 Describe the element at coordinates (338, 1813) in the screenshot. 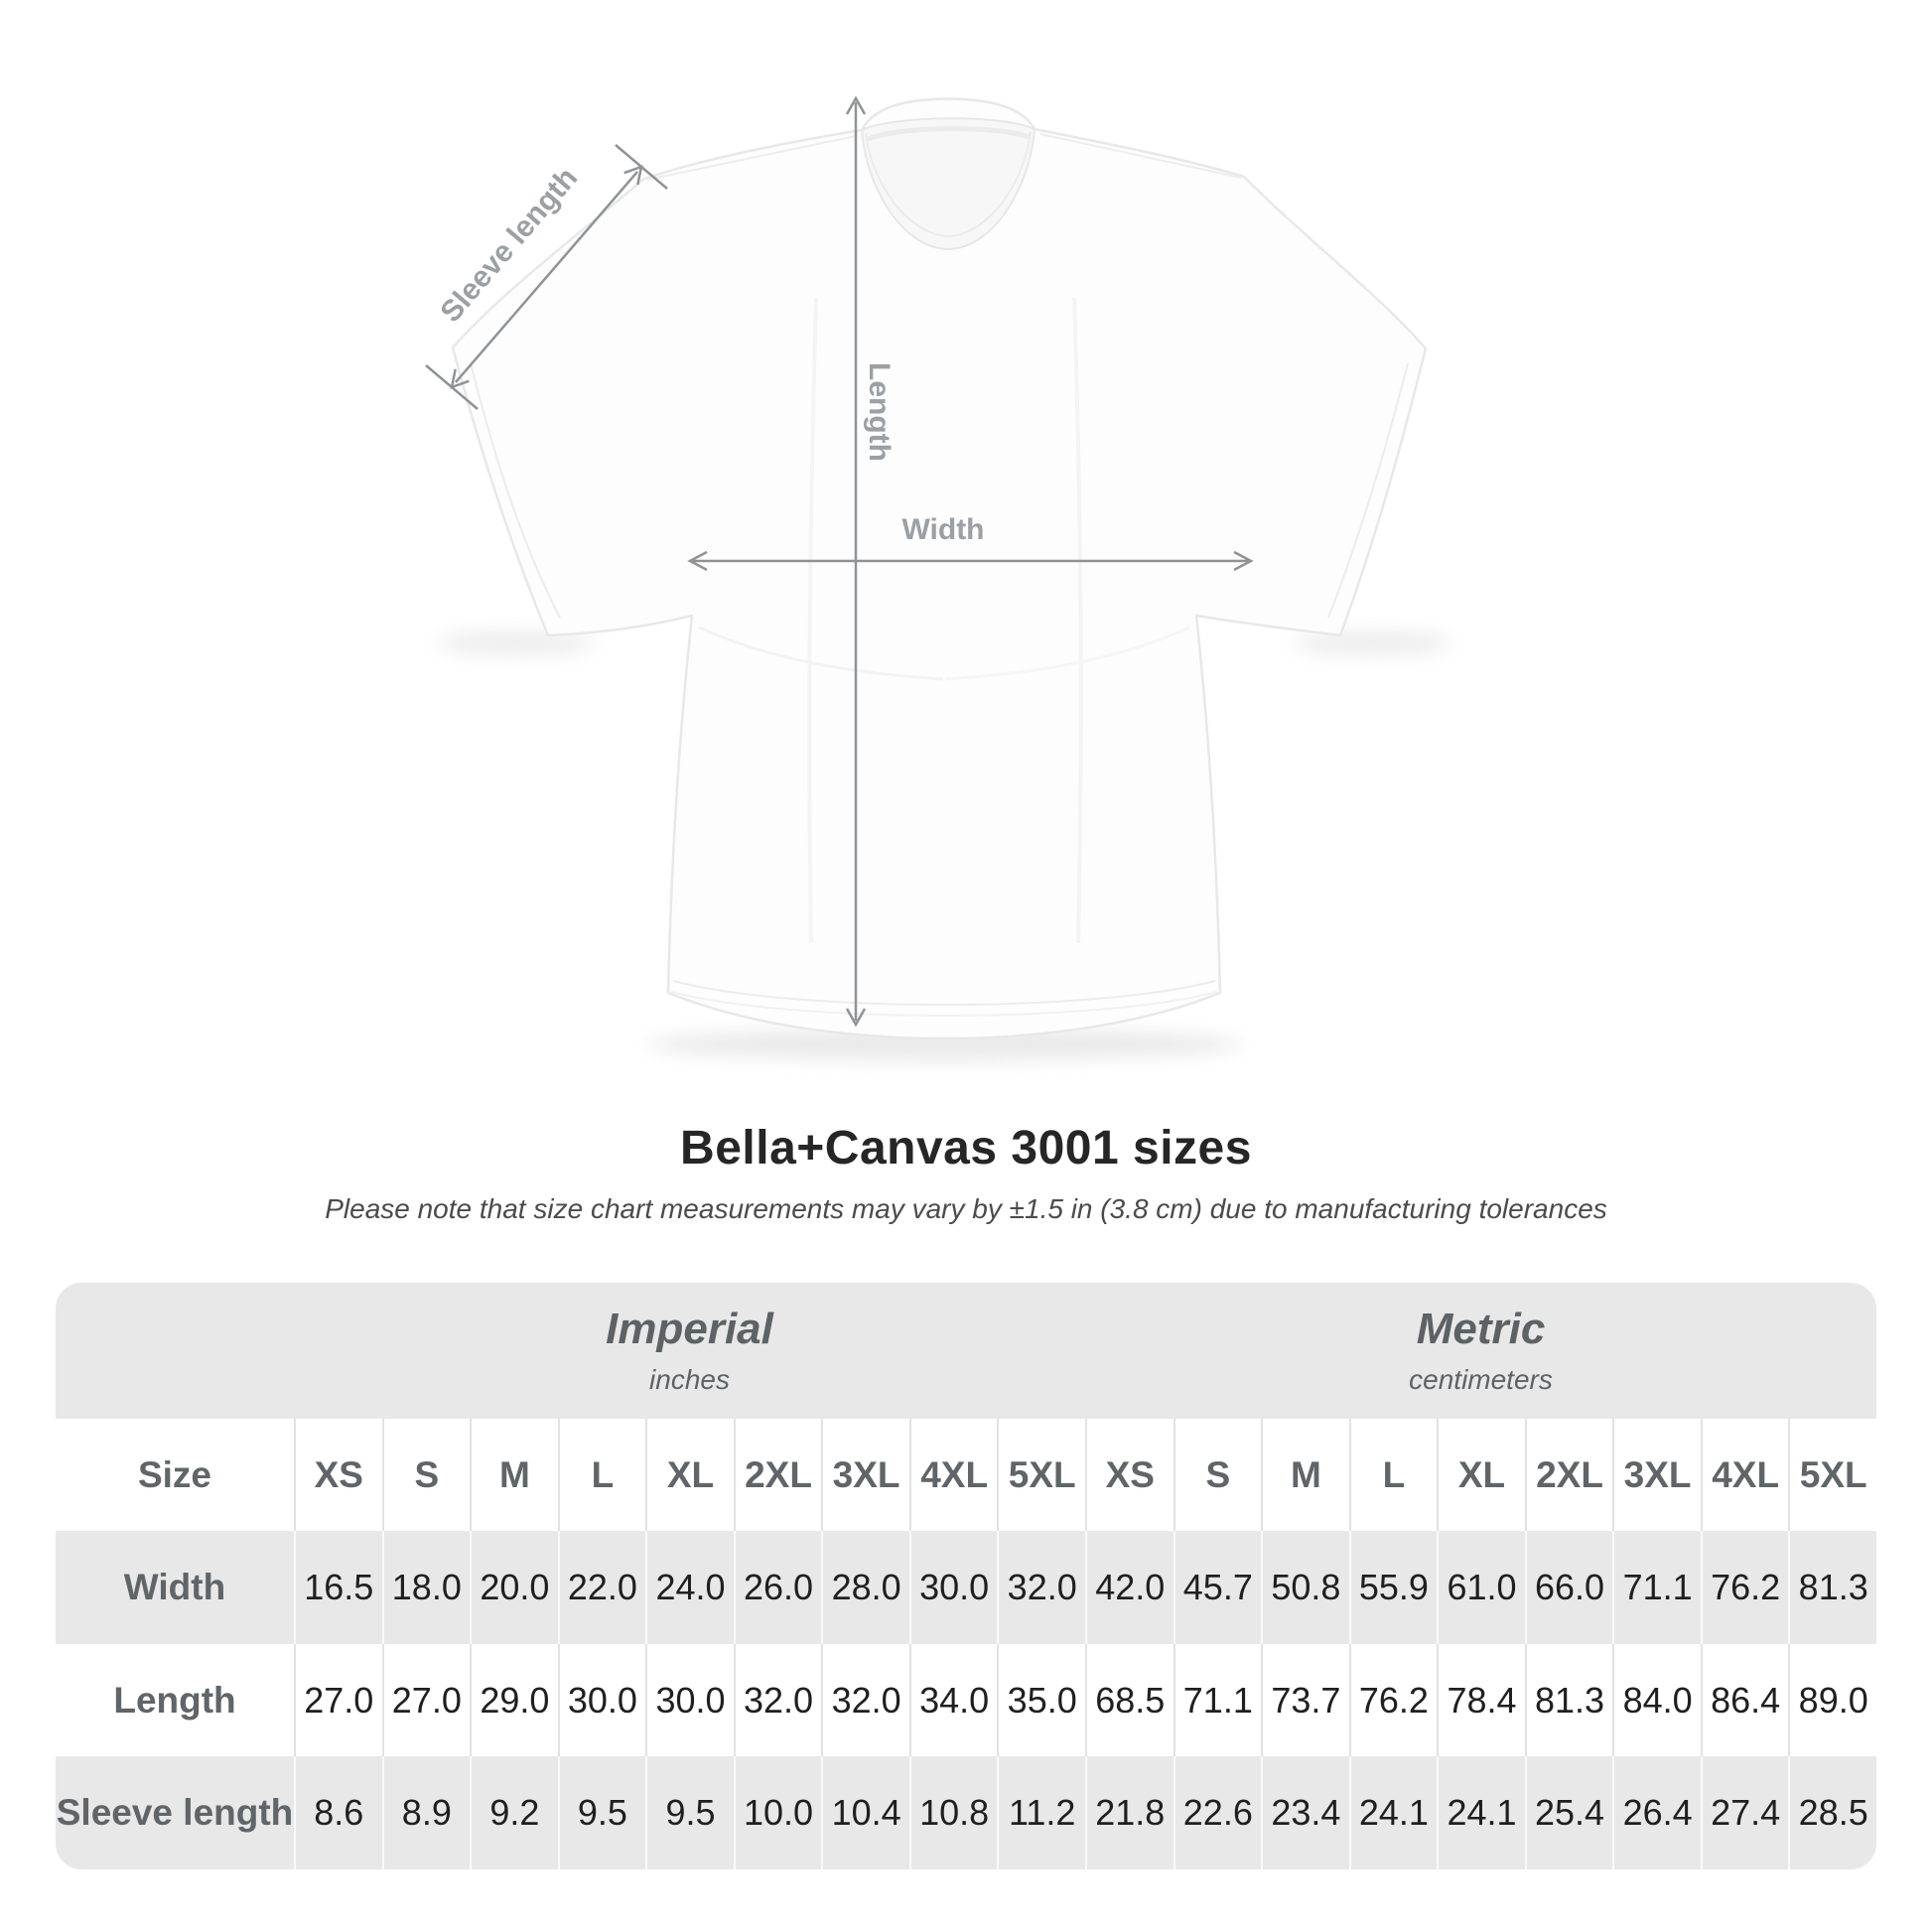

I see `table-cell: 8.6` at that location.